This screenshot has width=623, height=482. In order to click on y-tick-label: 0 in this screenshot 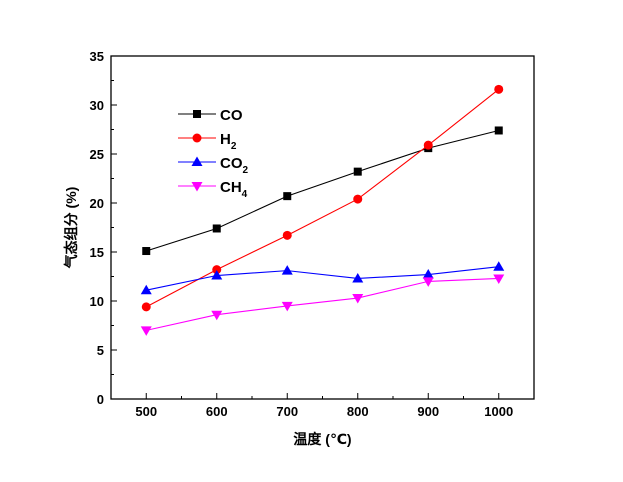, I will do `click(100, 399)`.